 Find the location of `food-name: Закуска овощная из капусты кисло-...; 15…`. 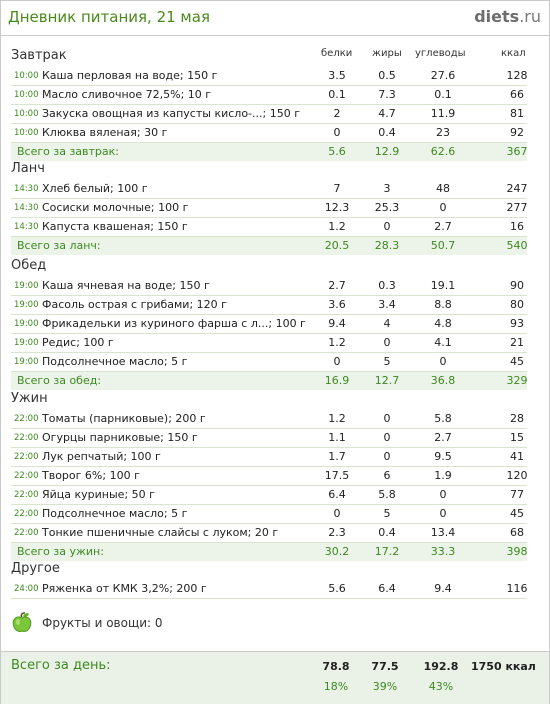

food-name: Закуска овощная из капусты кисло-...; 15… is located at coordinates (171, 113).